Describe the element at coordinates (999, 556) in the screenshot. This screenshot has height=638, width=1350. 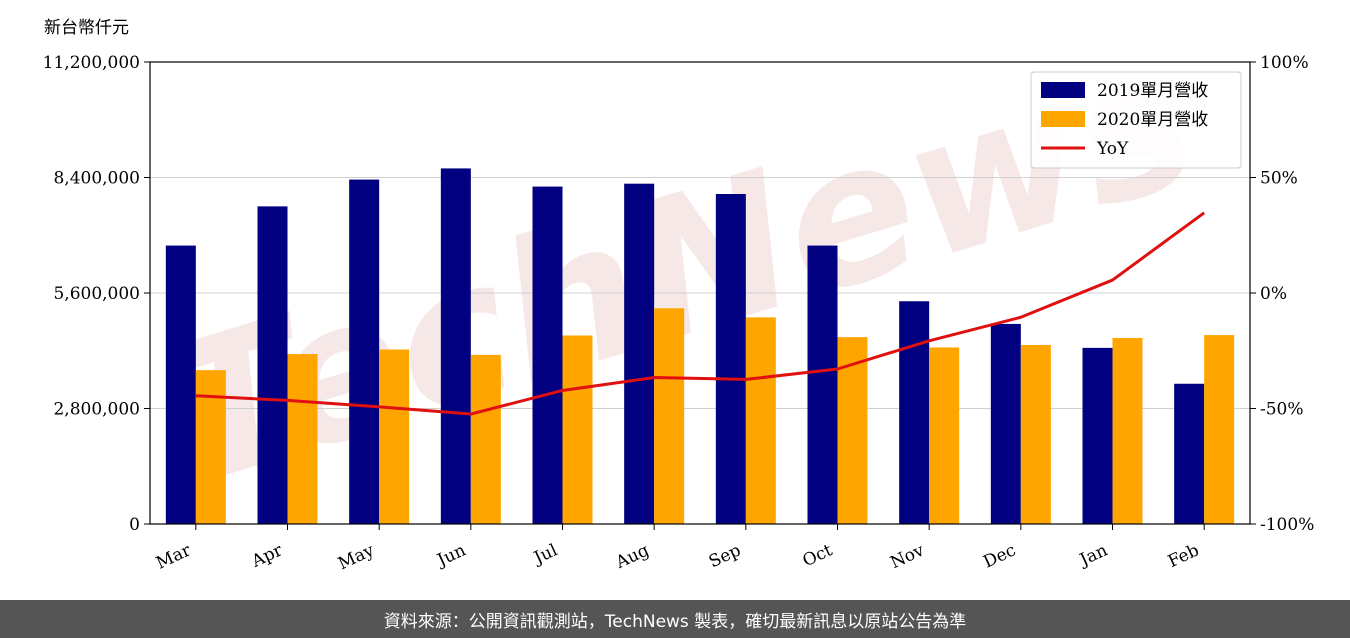
I see `x-tick-label: Dec` at that location.